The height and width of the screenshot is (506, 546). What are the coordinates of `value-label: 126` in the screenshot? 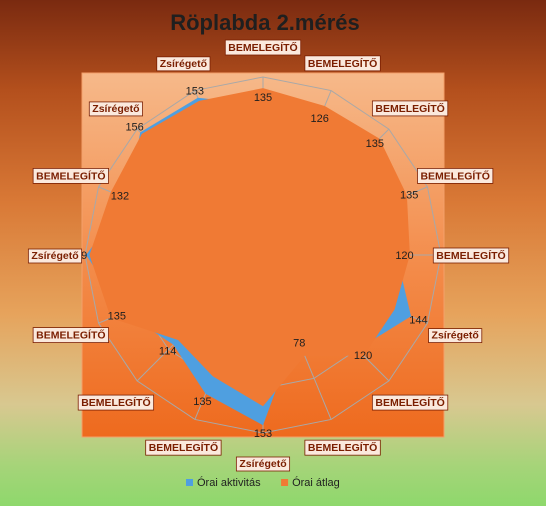 It's located at (320, 119).